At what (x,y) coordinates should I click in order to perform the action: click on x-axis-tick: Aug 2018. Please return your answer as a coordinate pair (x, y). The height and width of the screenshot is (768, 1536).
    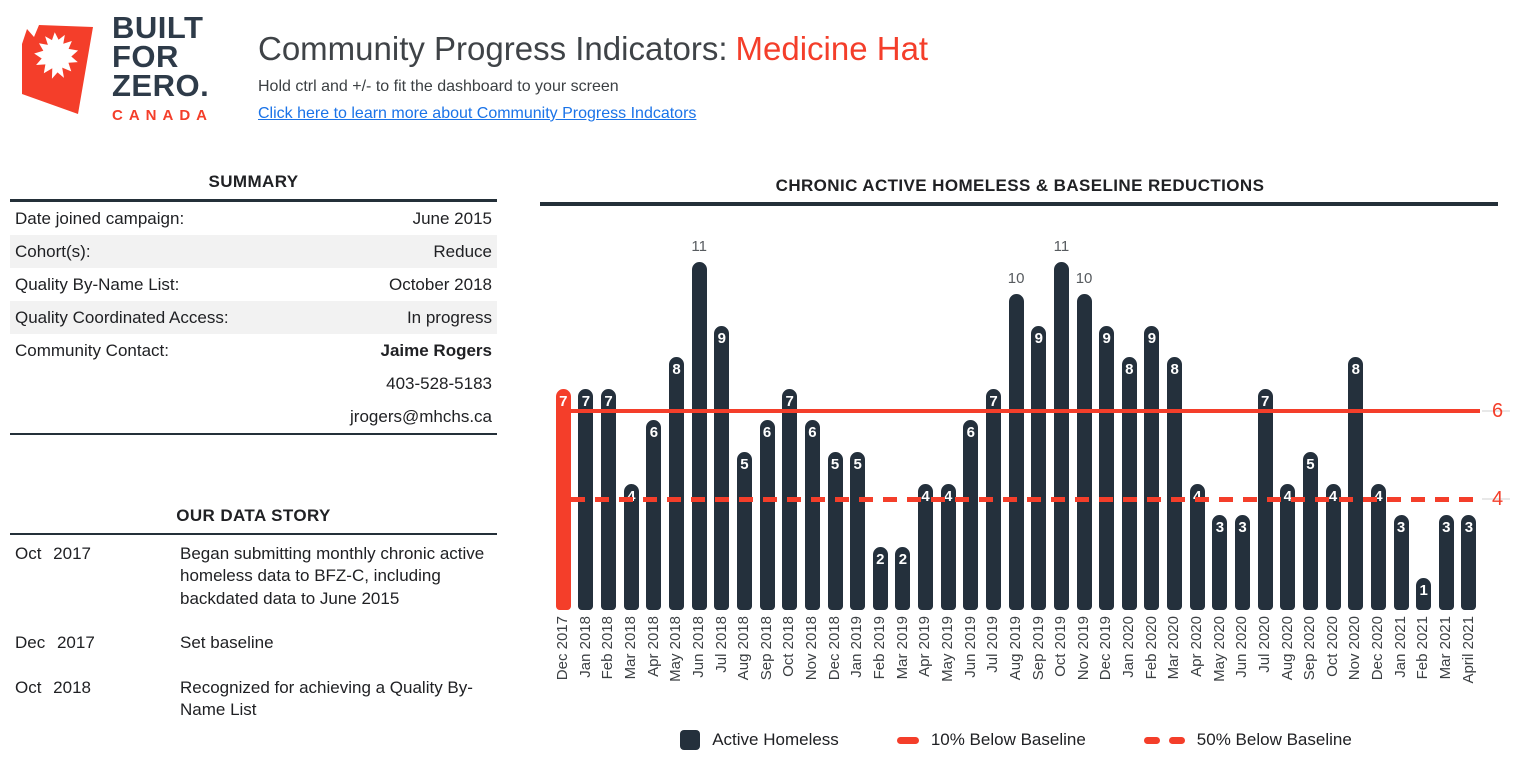
    Looking at the image, I should click on (744, 648).